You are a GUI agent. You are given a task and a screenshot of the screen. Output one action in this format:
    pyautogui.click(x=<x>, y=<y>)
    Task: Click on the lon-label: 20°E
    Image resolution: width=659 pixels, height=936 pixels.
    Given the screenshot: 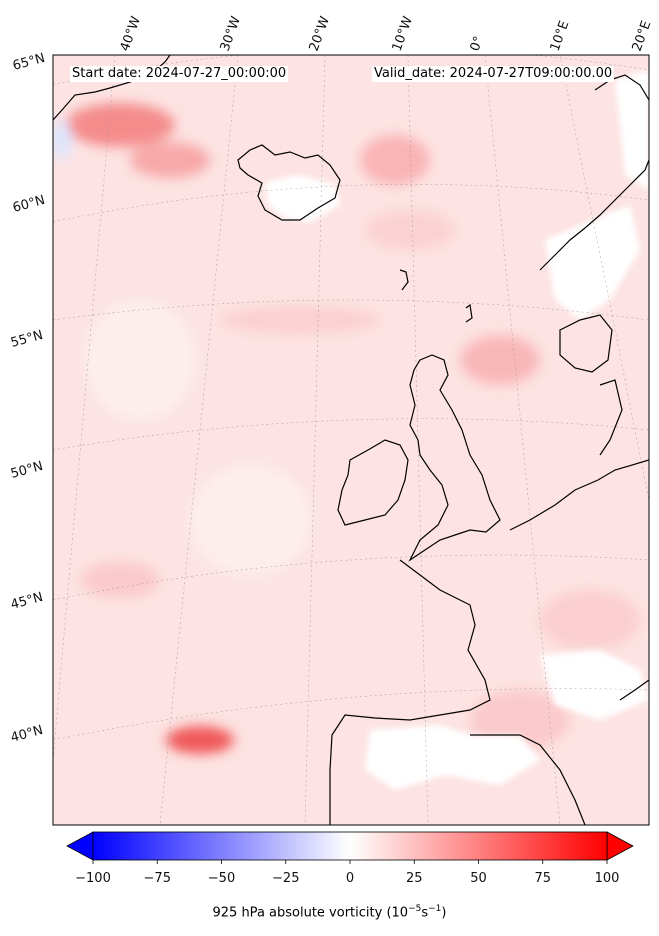 What is the action you would take?
    pyautogui.click(x=642, y=36)
    